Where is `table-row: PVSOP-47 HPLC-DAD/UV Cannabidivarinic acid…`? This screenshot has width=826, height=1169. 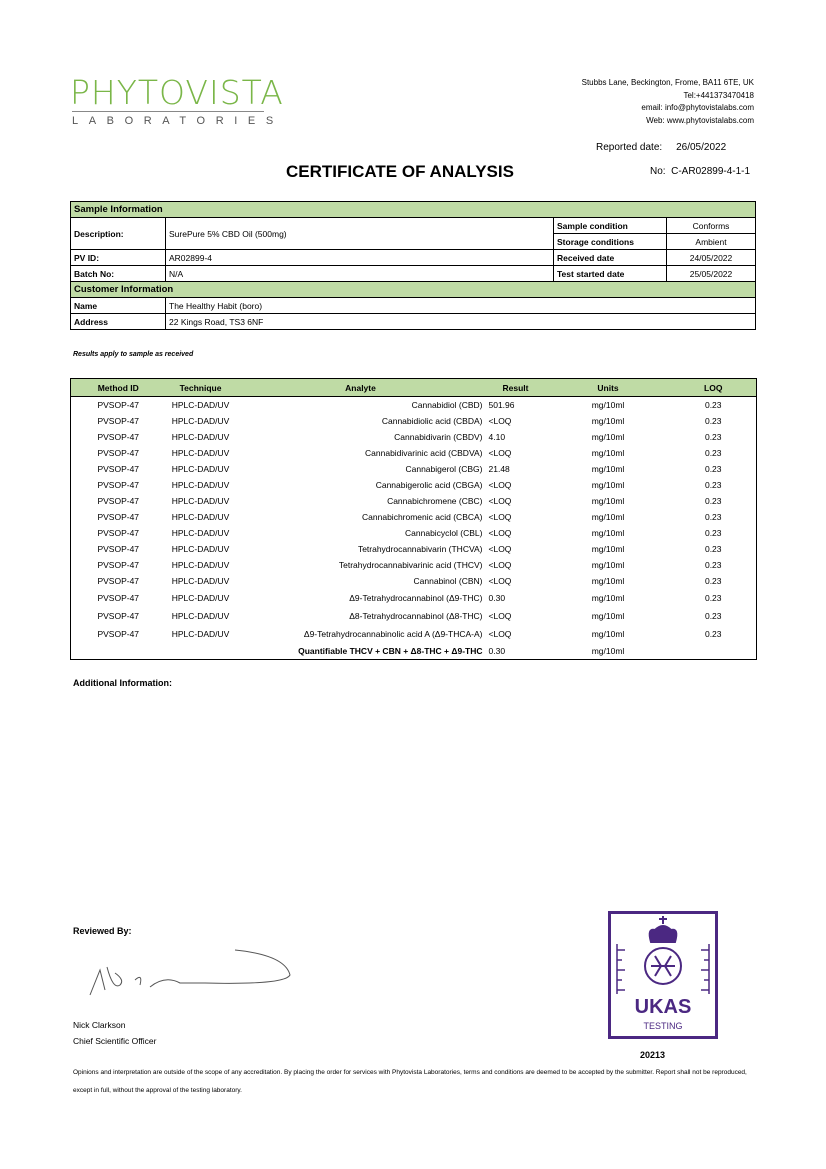 table-row: PVSOP-47 HPLC-DAD/UV Cannabidivarinic acid… is located at coordinates (414, 453).